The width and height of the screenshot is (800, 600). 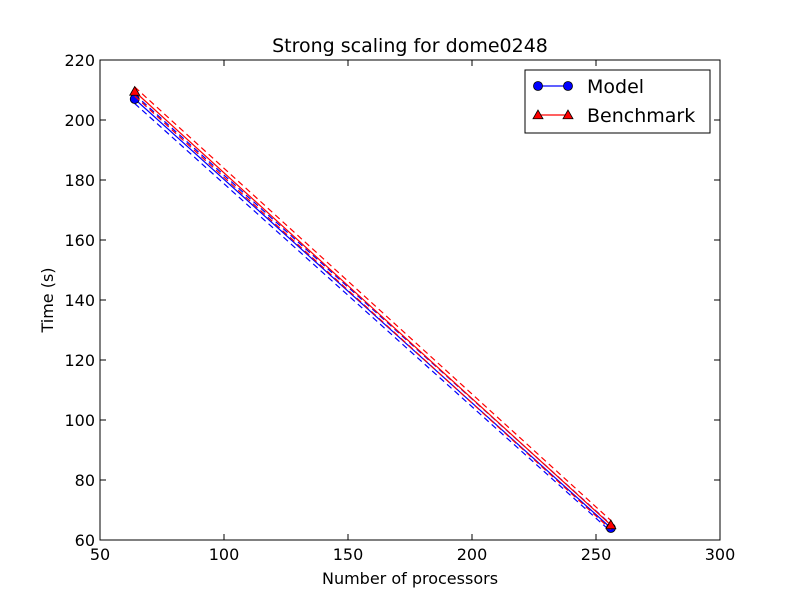 I want to click on legend-model-label: Model, so click(x=615, y=87).